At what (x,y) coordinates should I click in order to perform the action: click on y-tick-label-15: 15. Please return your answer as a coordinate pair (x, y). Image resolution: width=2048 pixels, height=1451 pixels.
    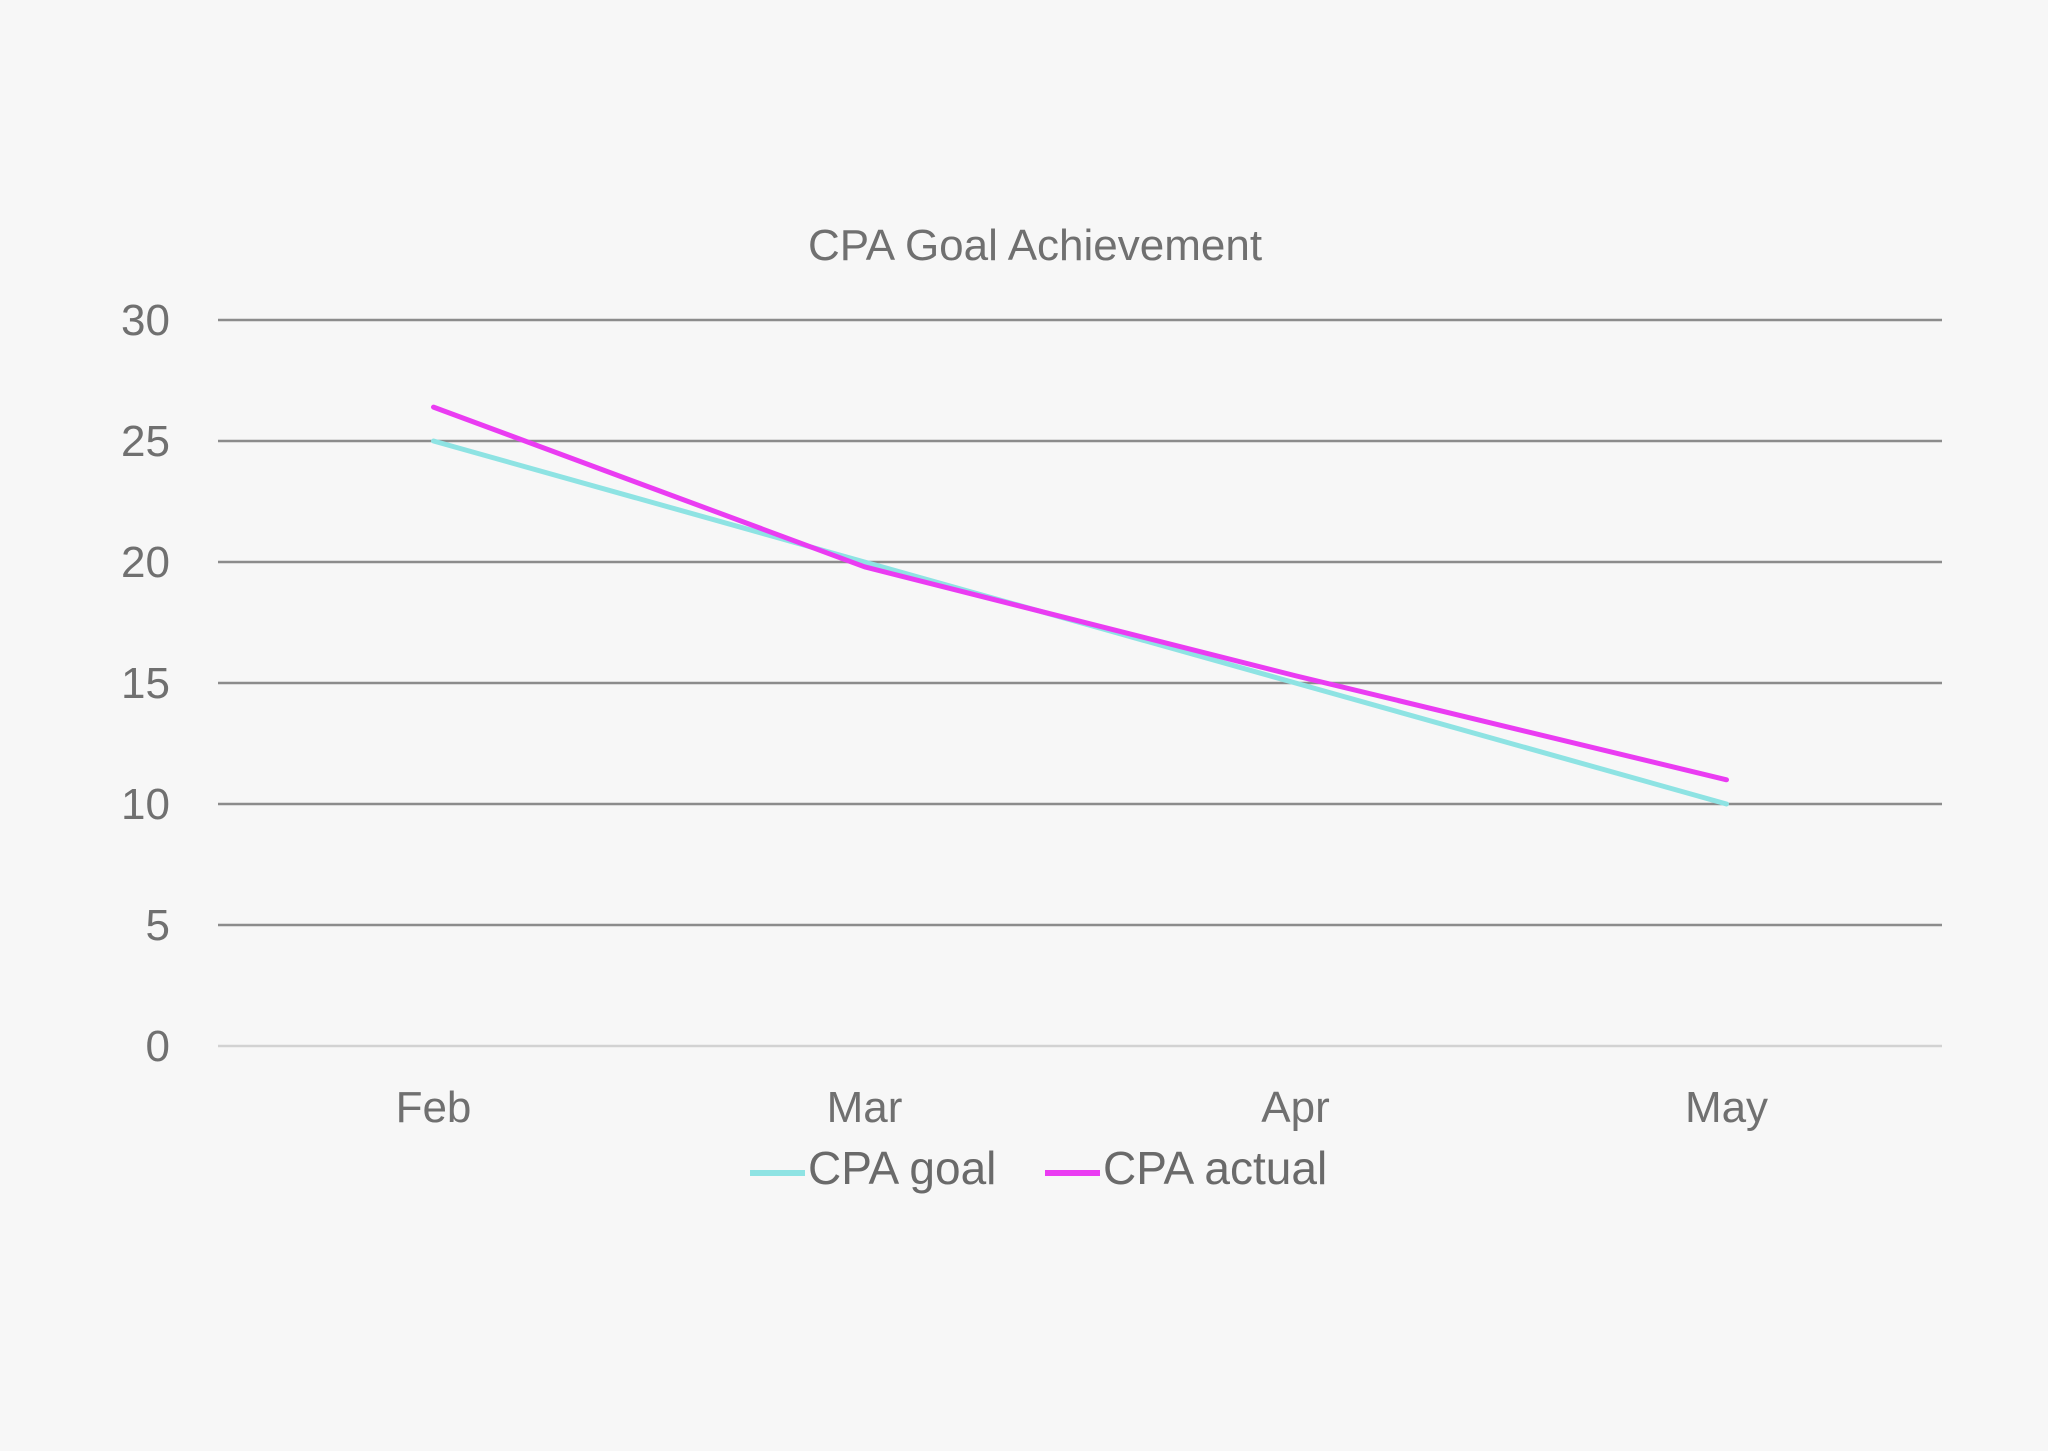
    Looking at the image, I should click on (145, 683).